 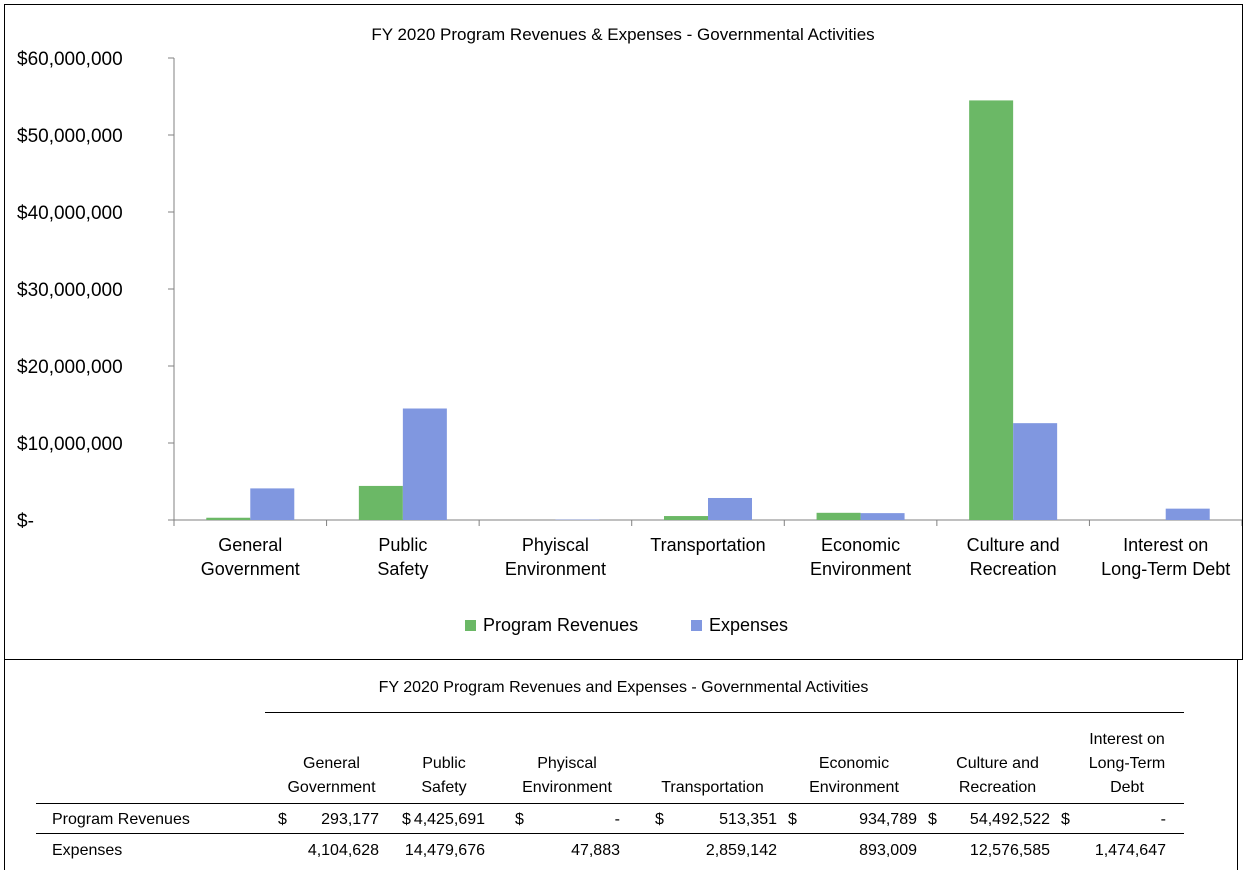 What do you see at coordinates (854, 763) in the screenshot?
I see `table-column-header-line: Economic` at bounding box center [854, 763].